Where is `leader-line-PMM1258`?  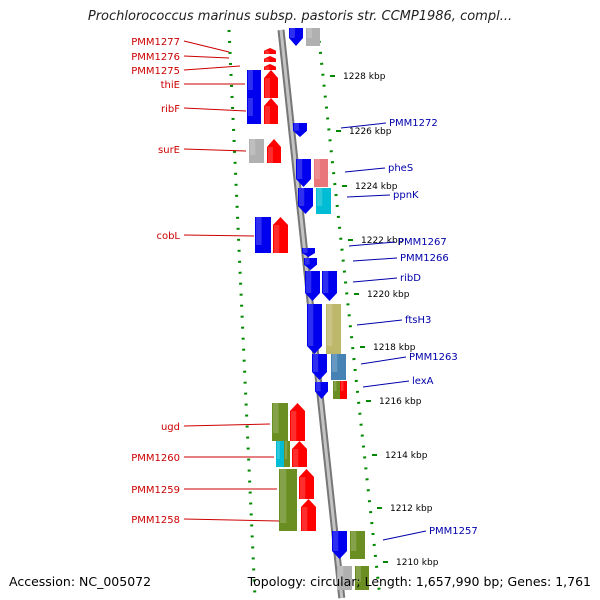
leader-line-PMM1258 is located at coordinates (231, 520).